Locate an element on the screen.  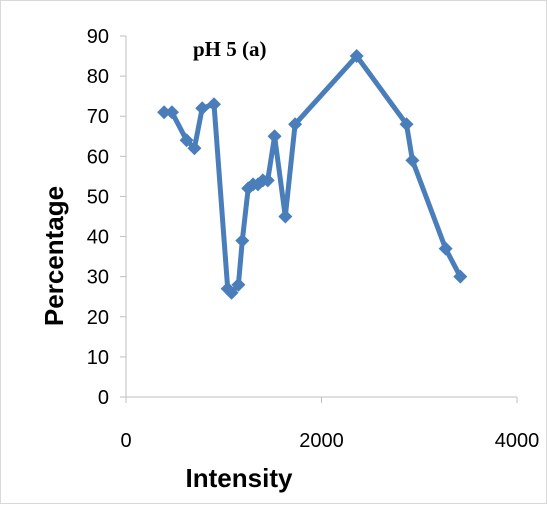
y-axis-title: Percentage is located at coordinates (54, 256).